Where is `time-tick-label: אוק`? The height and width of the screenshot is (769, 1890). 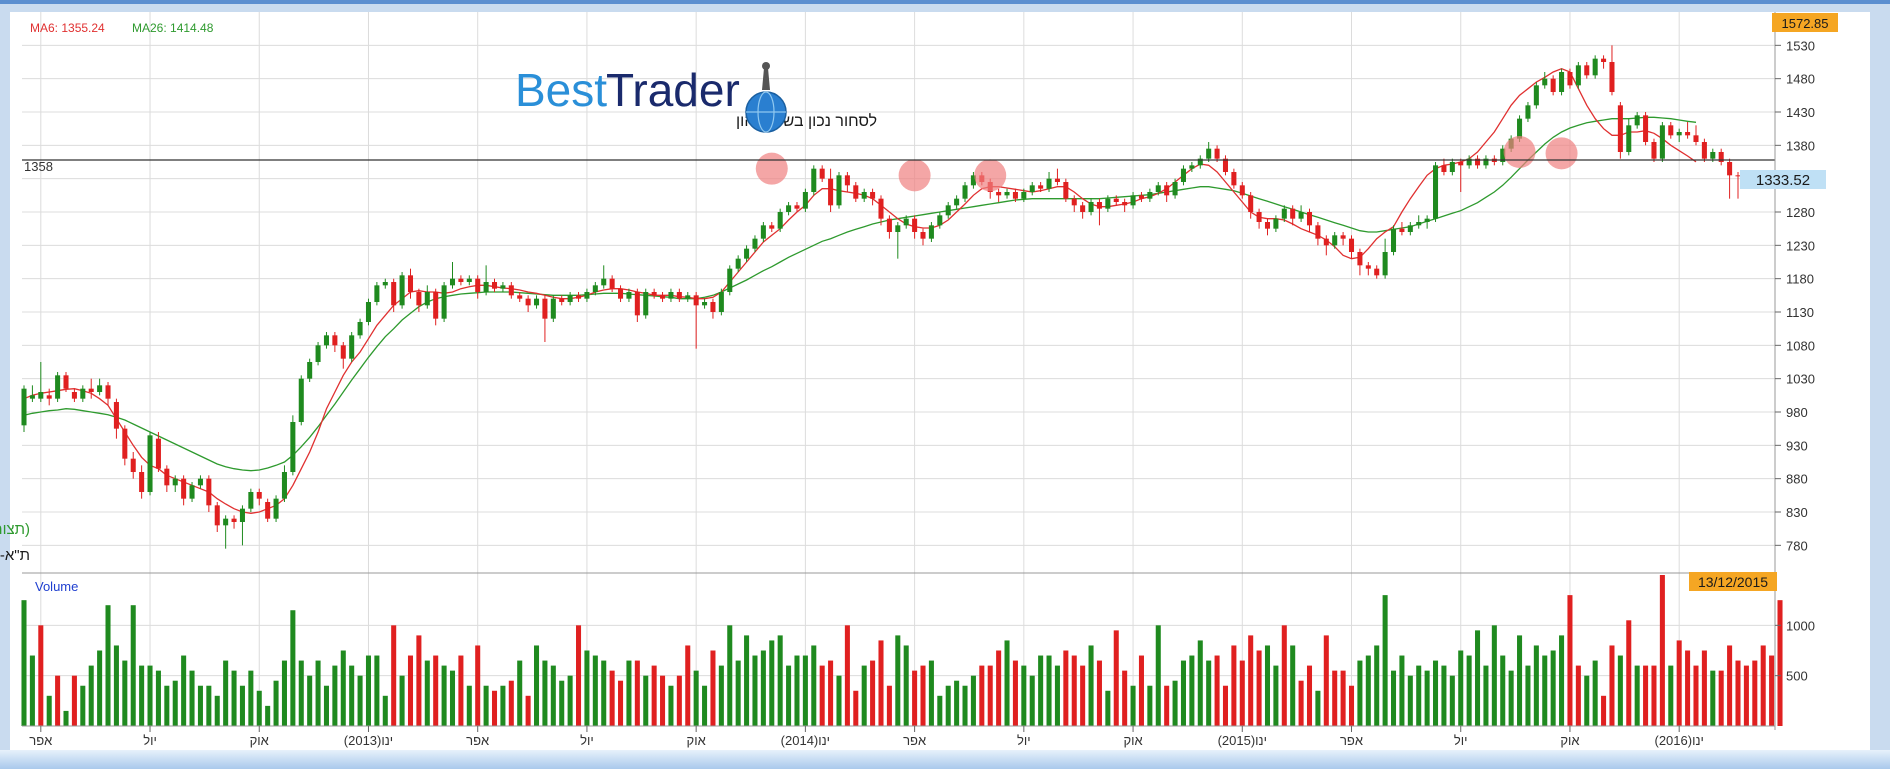 time-tick-label: אוק is located at coordinates (1132, 740).